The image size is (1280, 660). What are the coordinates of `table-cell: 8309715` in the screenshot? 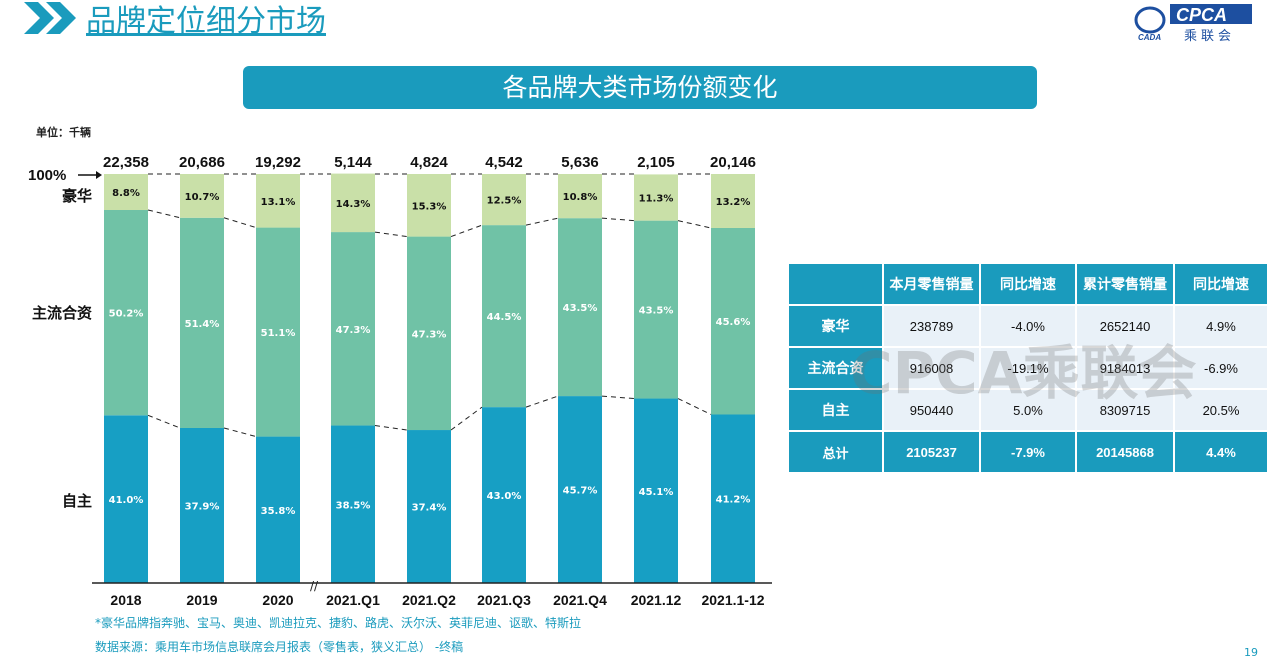 It's located at (1125, 410).